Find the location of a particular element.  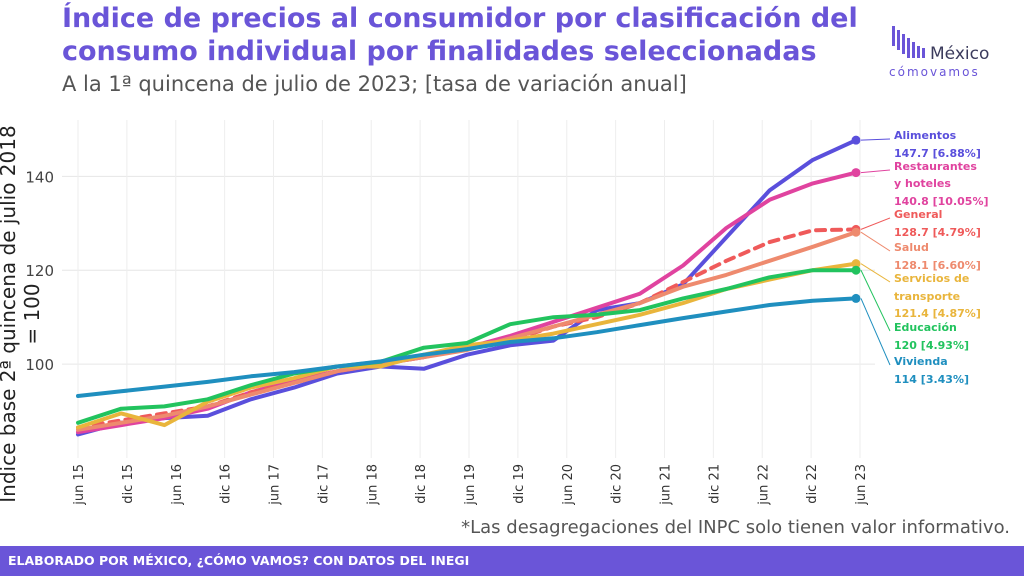

x-tick-label: dic 16 is located at coordinates (226, 484).